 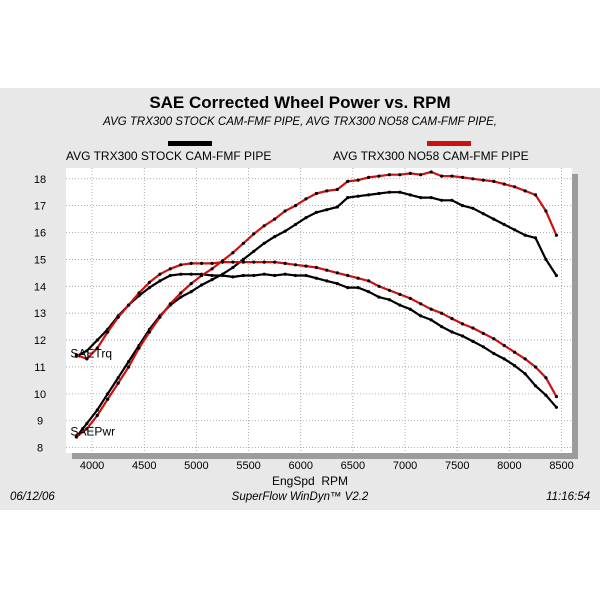 I want to click on y-tick-label: 15, so click(x=40, y=260).